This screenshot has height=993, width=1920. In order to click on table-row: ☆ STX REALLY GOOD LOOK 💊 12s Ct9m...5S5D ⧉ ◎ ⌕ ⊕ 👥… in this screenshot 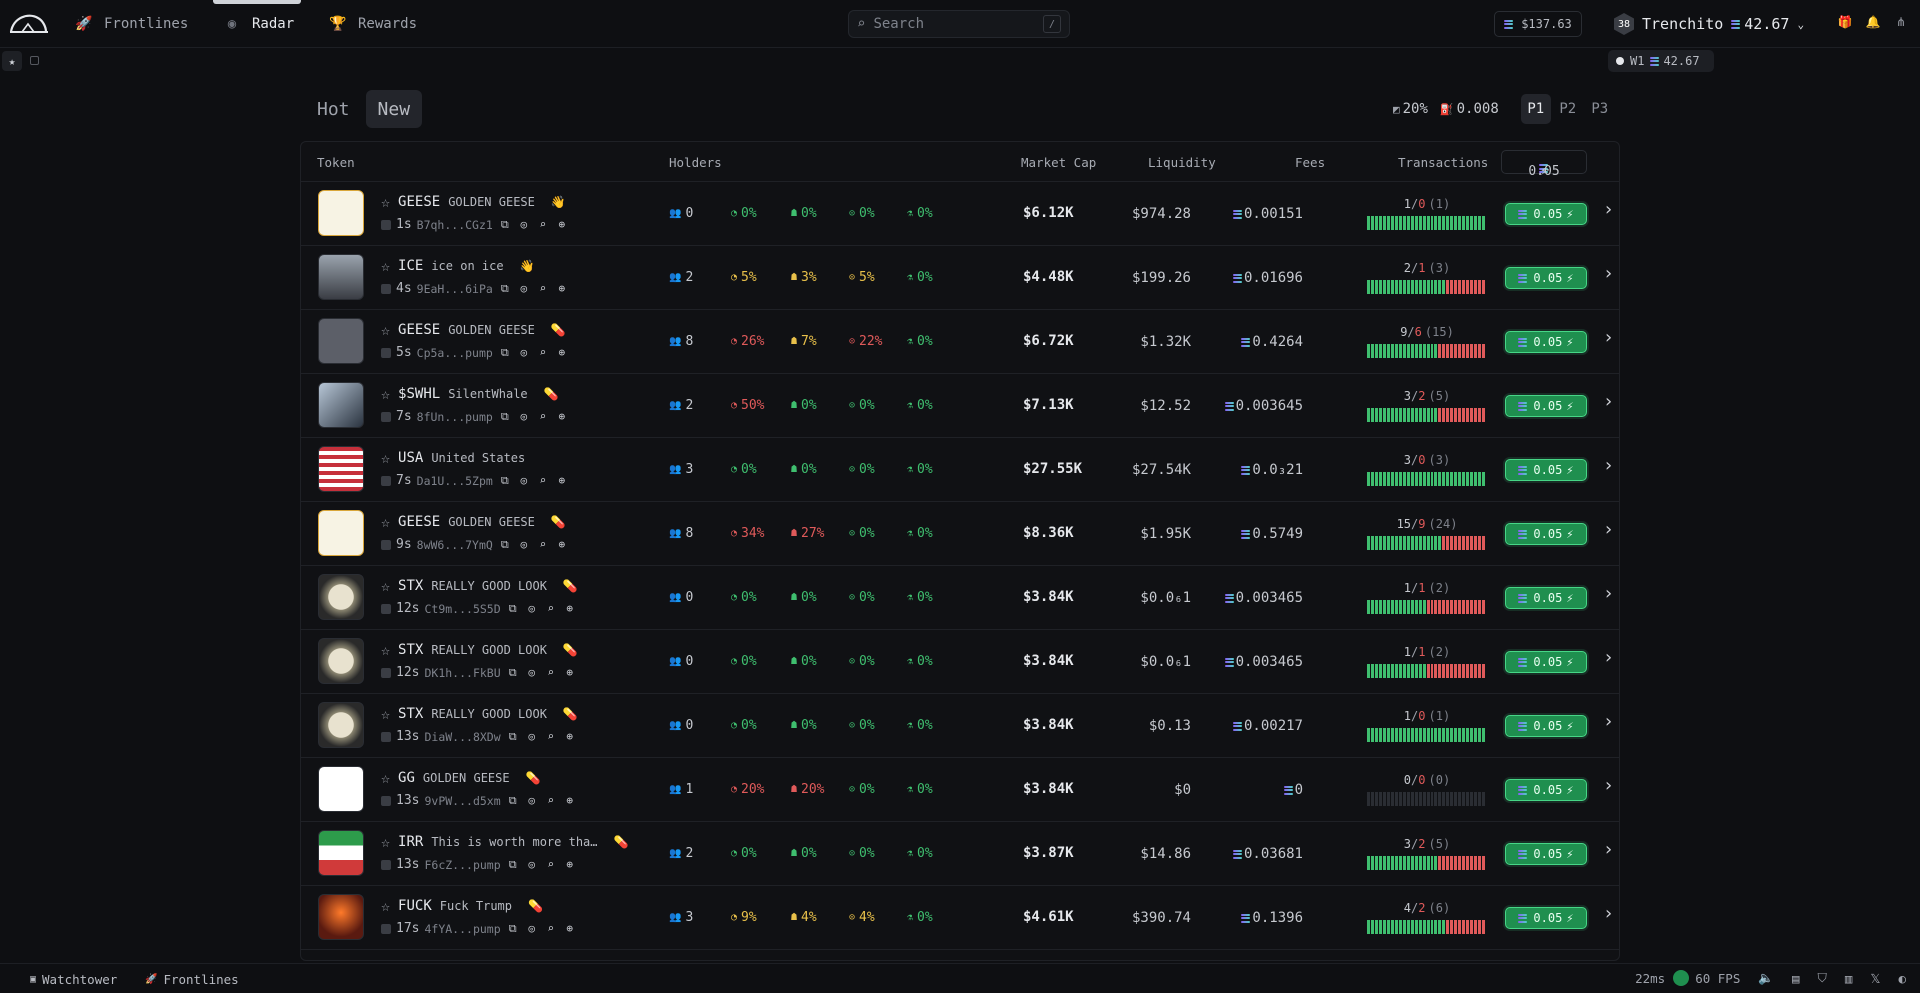, I will do `click(960, 598)`.